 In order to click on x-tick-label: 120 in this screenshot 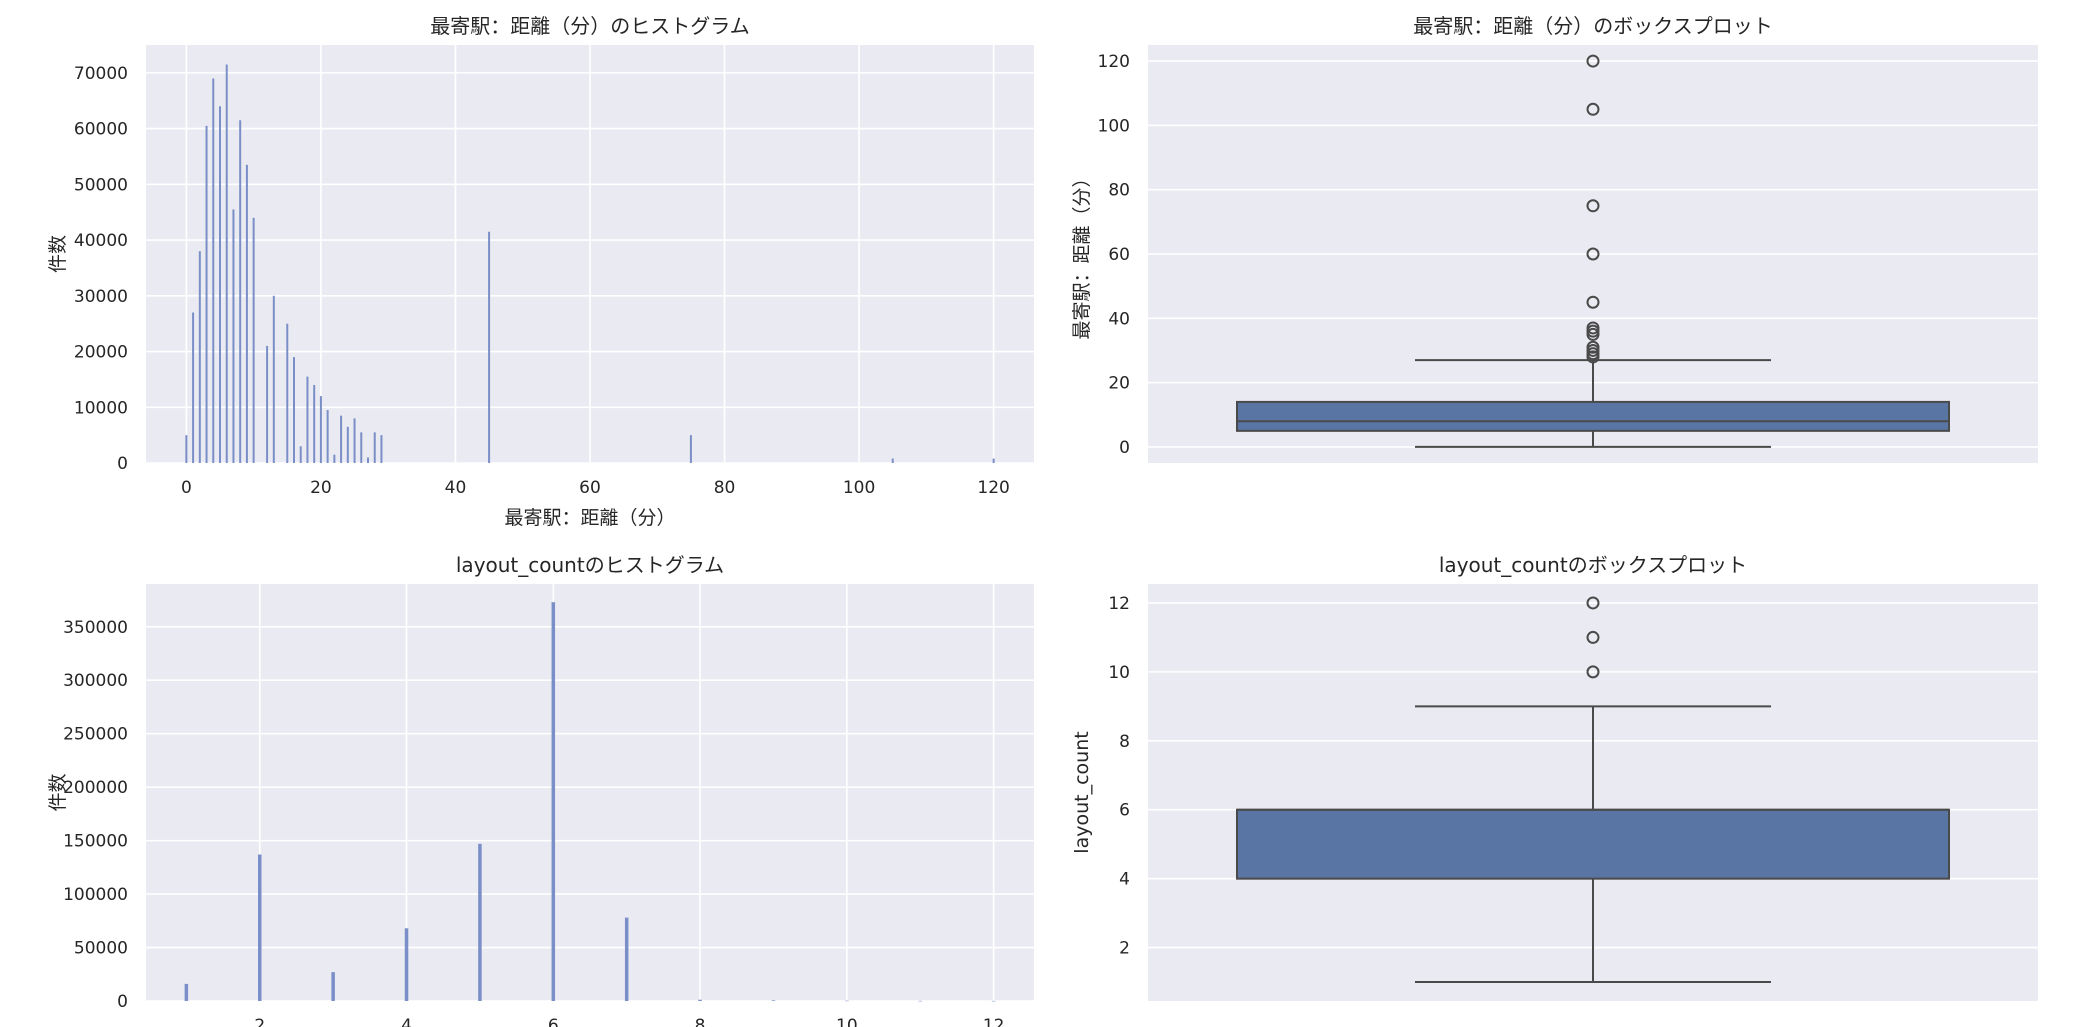, I will do `click(993, 488)`.